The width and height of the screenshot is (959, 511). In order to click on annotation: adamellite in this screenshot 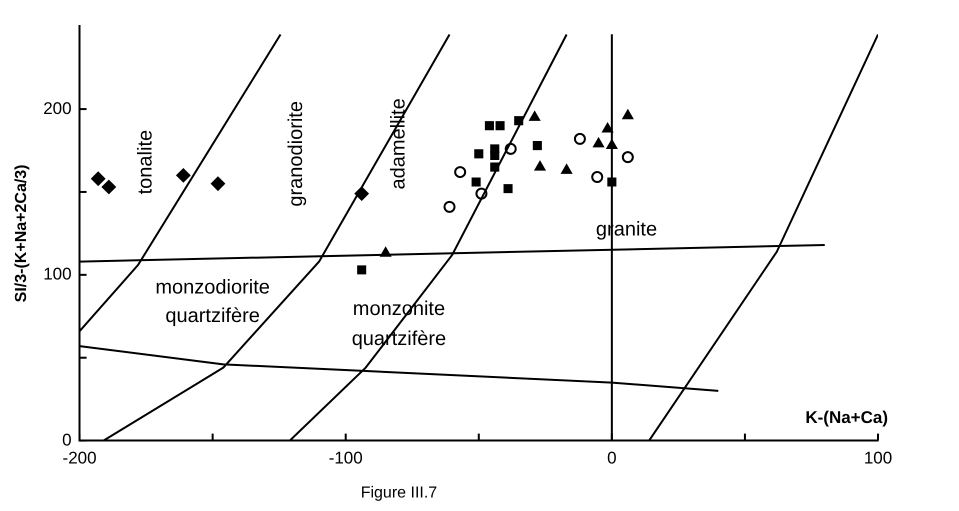, I will do `click(398, 144)`.